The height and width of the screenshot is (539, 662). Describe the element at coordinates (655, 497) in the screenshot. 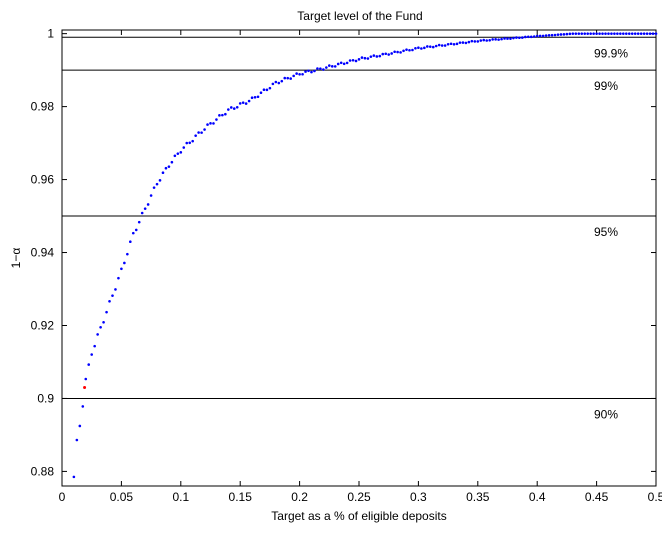

I see `x-tick-label: 0.5` at that location.